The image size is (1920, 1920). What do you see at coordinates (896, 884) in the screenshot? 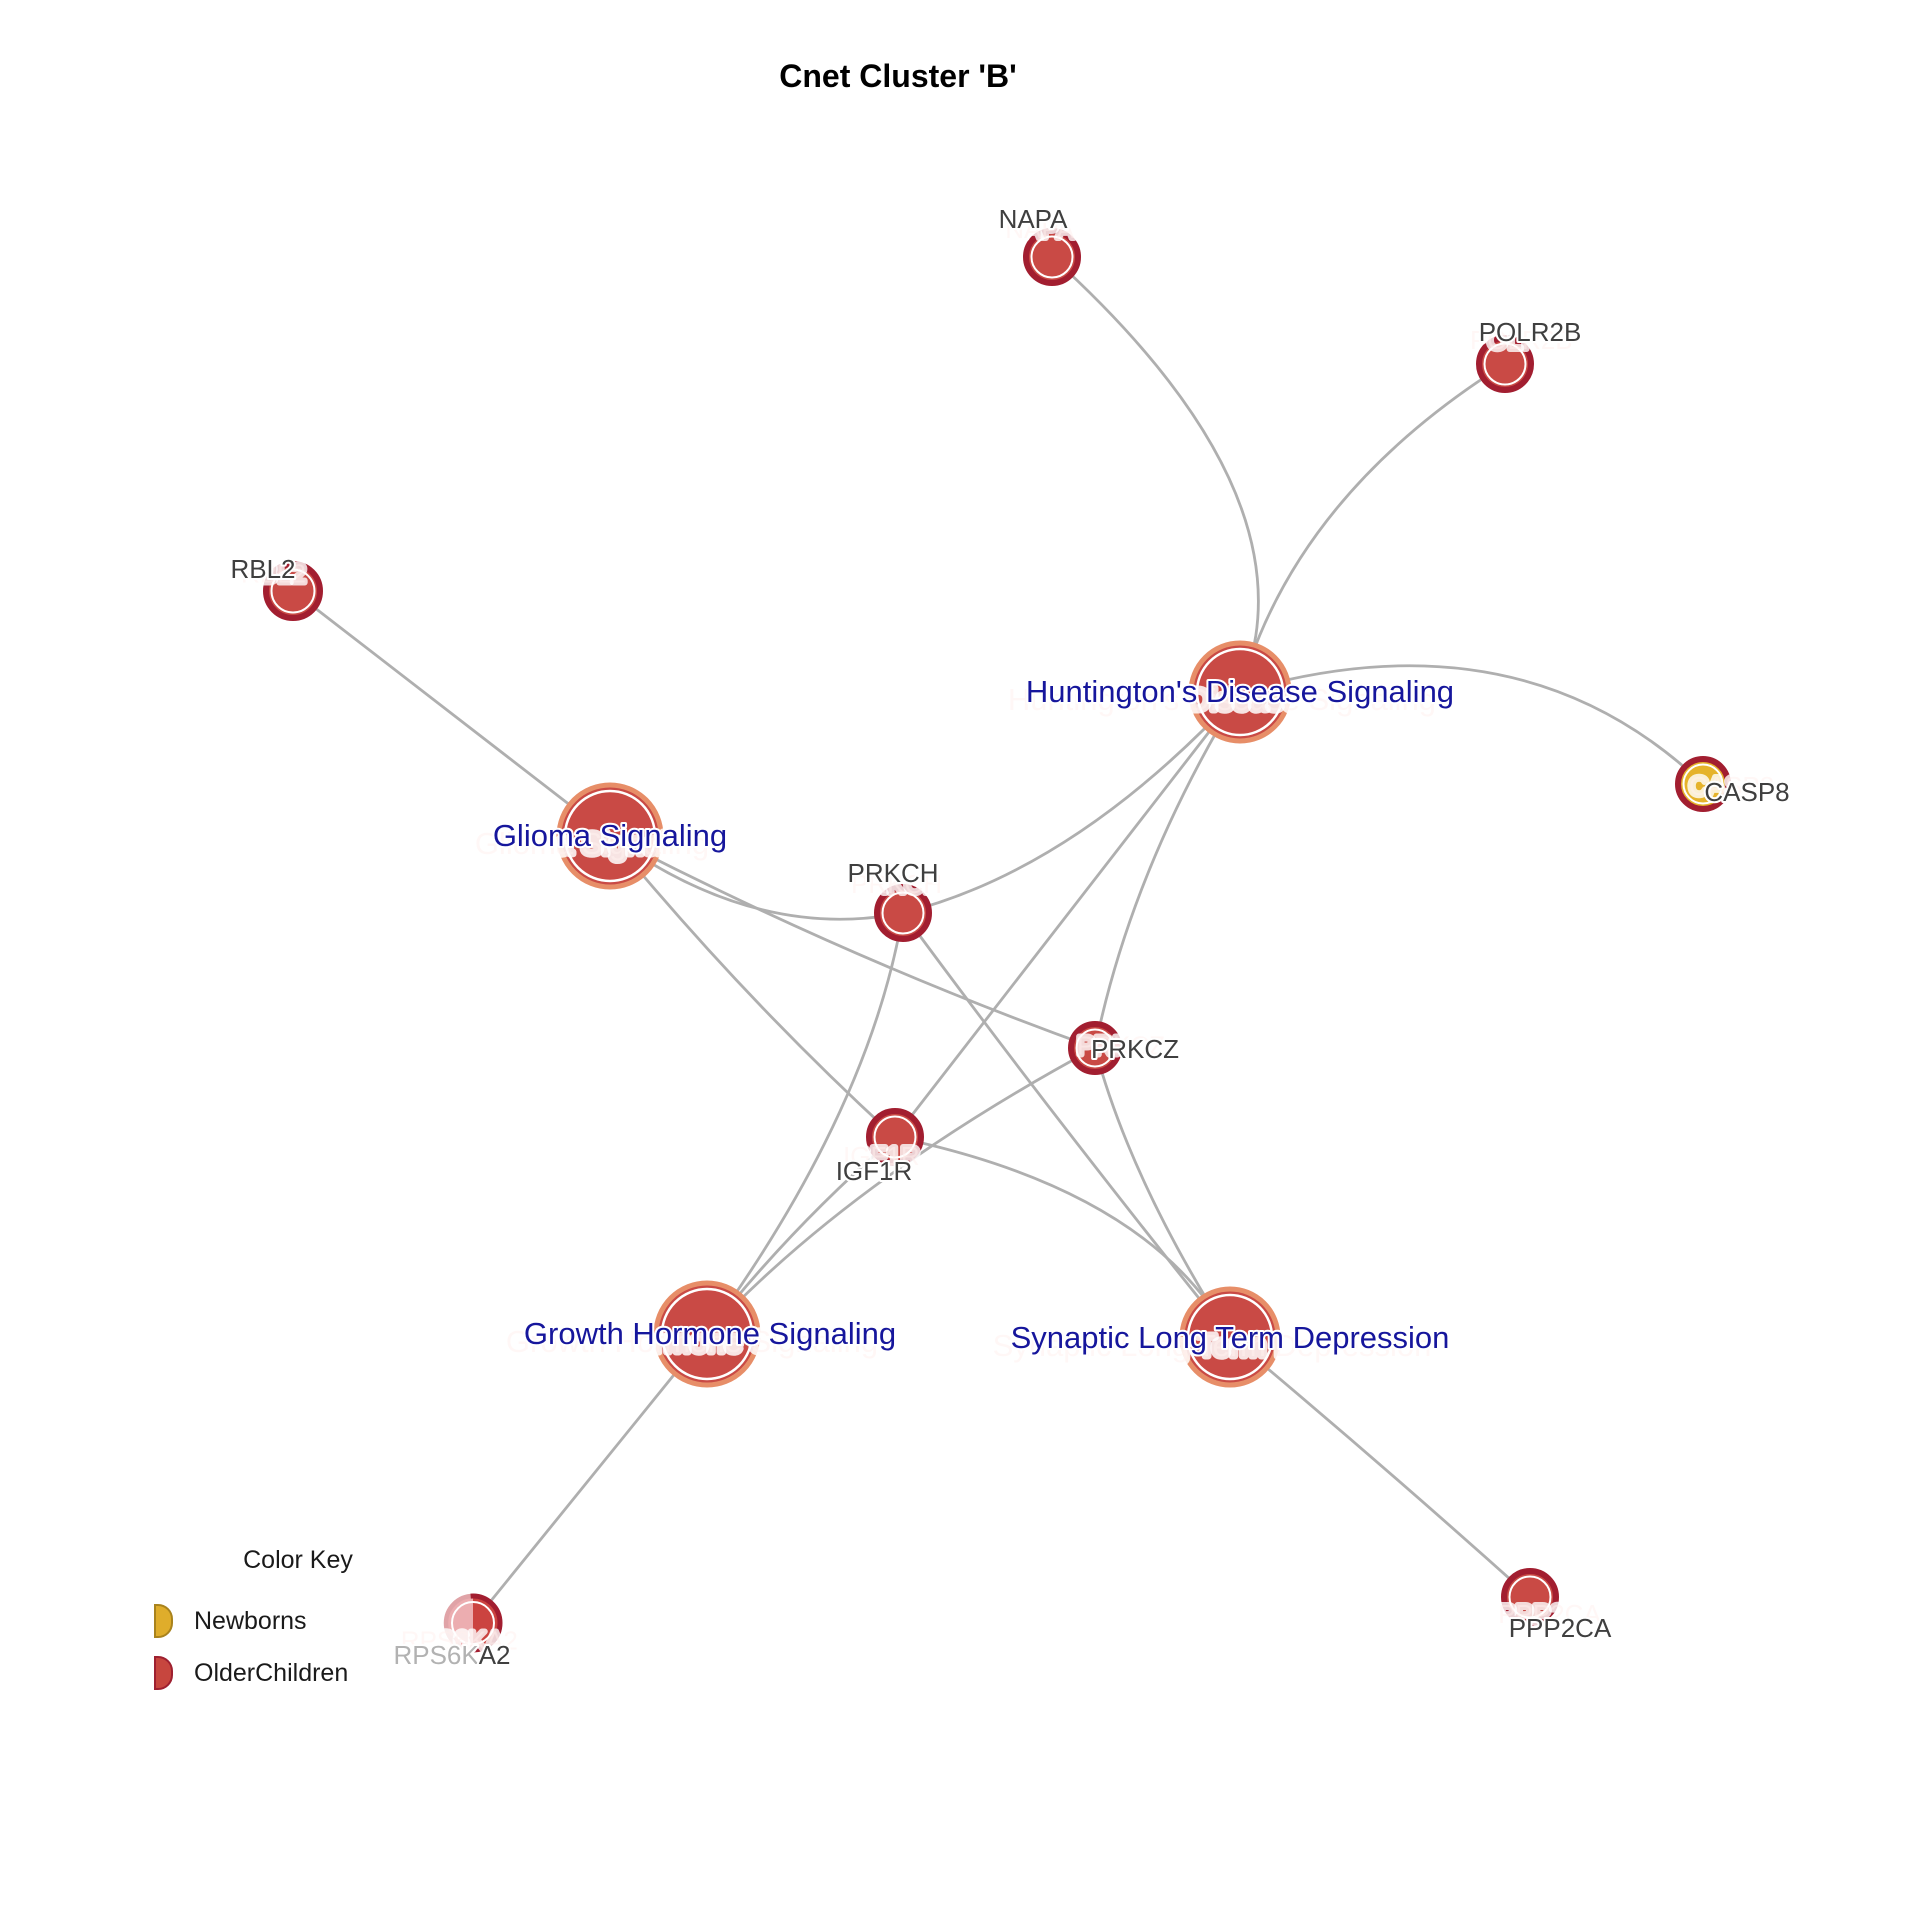
I see `node-ghost-label-prkch: PRKCH` at bounding box center [896, 884].